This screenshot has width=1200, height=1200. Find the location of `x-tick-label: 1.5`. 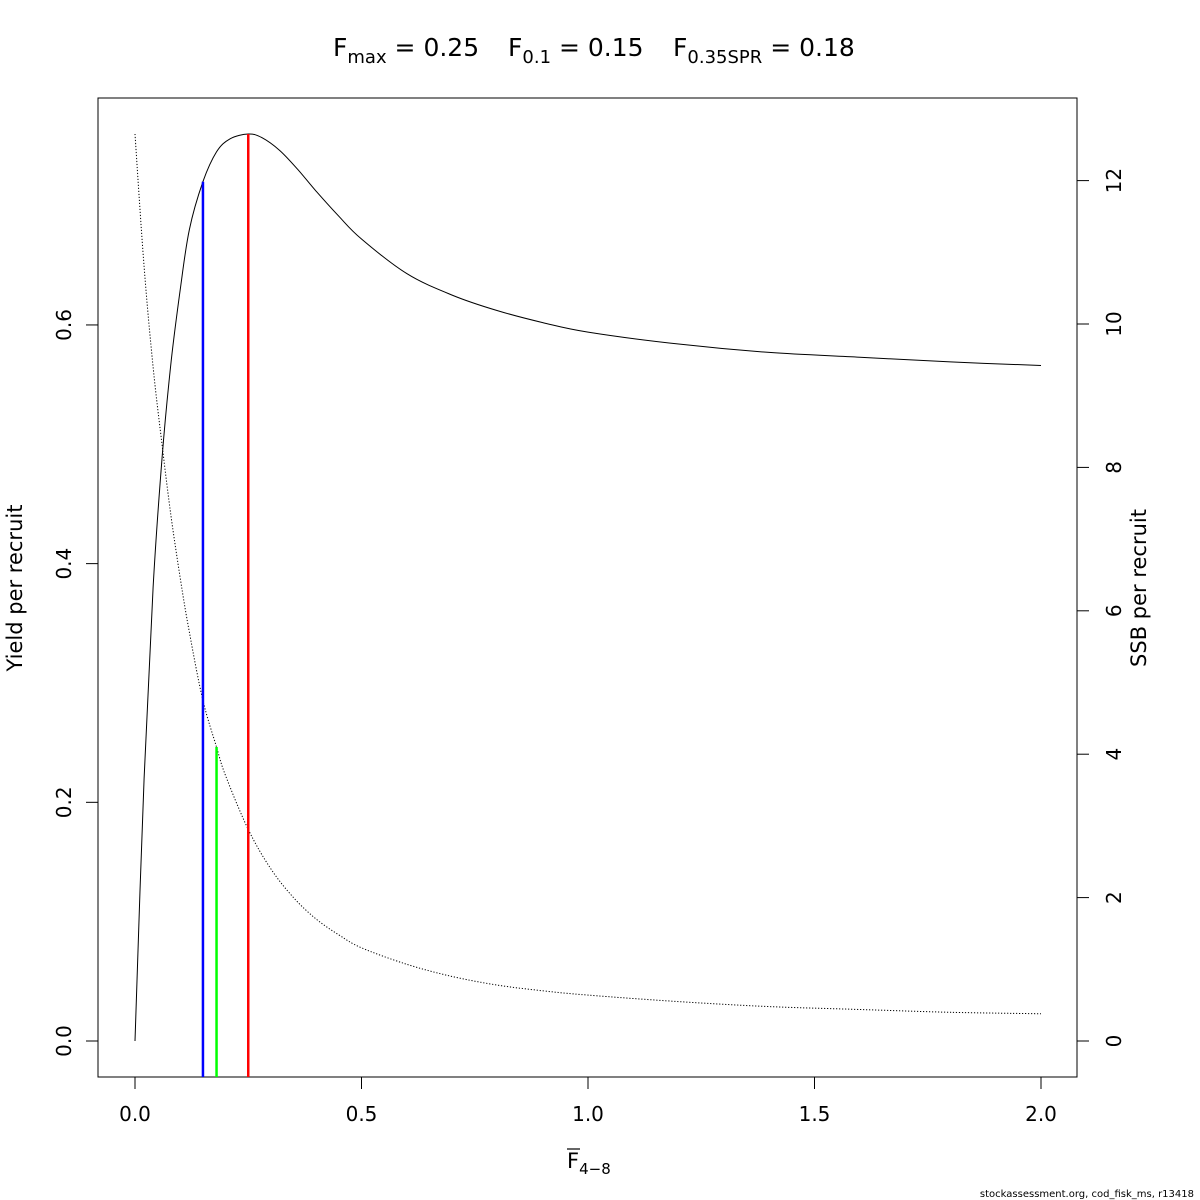

x-tick-label: 1.5 is located at coordinates (815, 1114).